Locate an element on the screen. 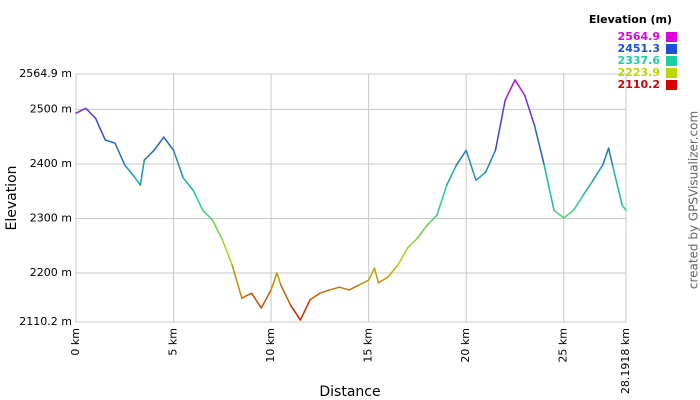 This screenshot has height=400, width=700. y-tick-label: 2400 m is located at coordinates (51, 163).